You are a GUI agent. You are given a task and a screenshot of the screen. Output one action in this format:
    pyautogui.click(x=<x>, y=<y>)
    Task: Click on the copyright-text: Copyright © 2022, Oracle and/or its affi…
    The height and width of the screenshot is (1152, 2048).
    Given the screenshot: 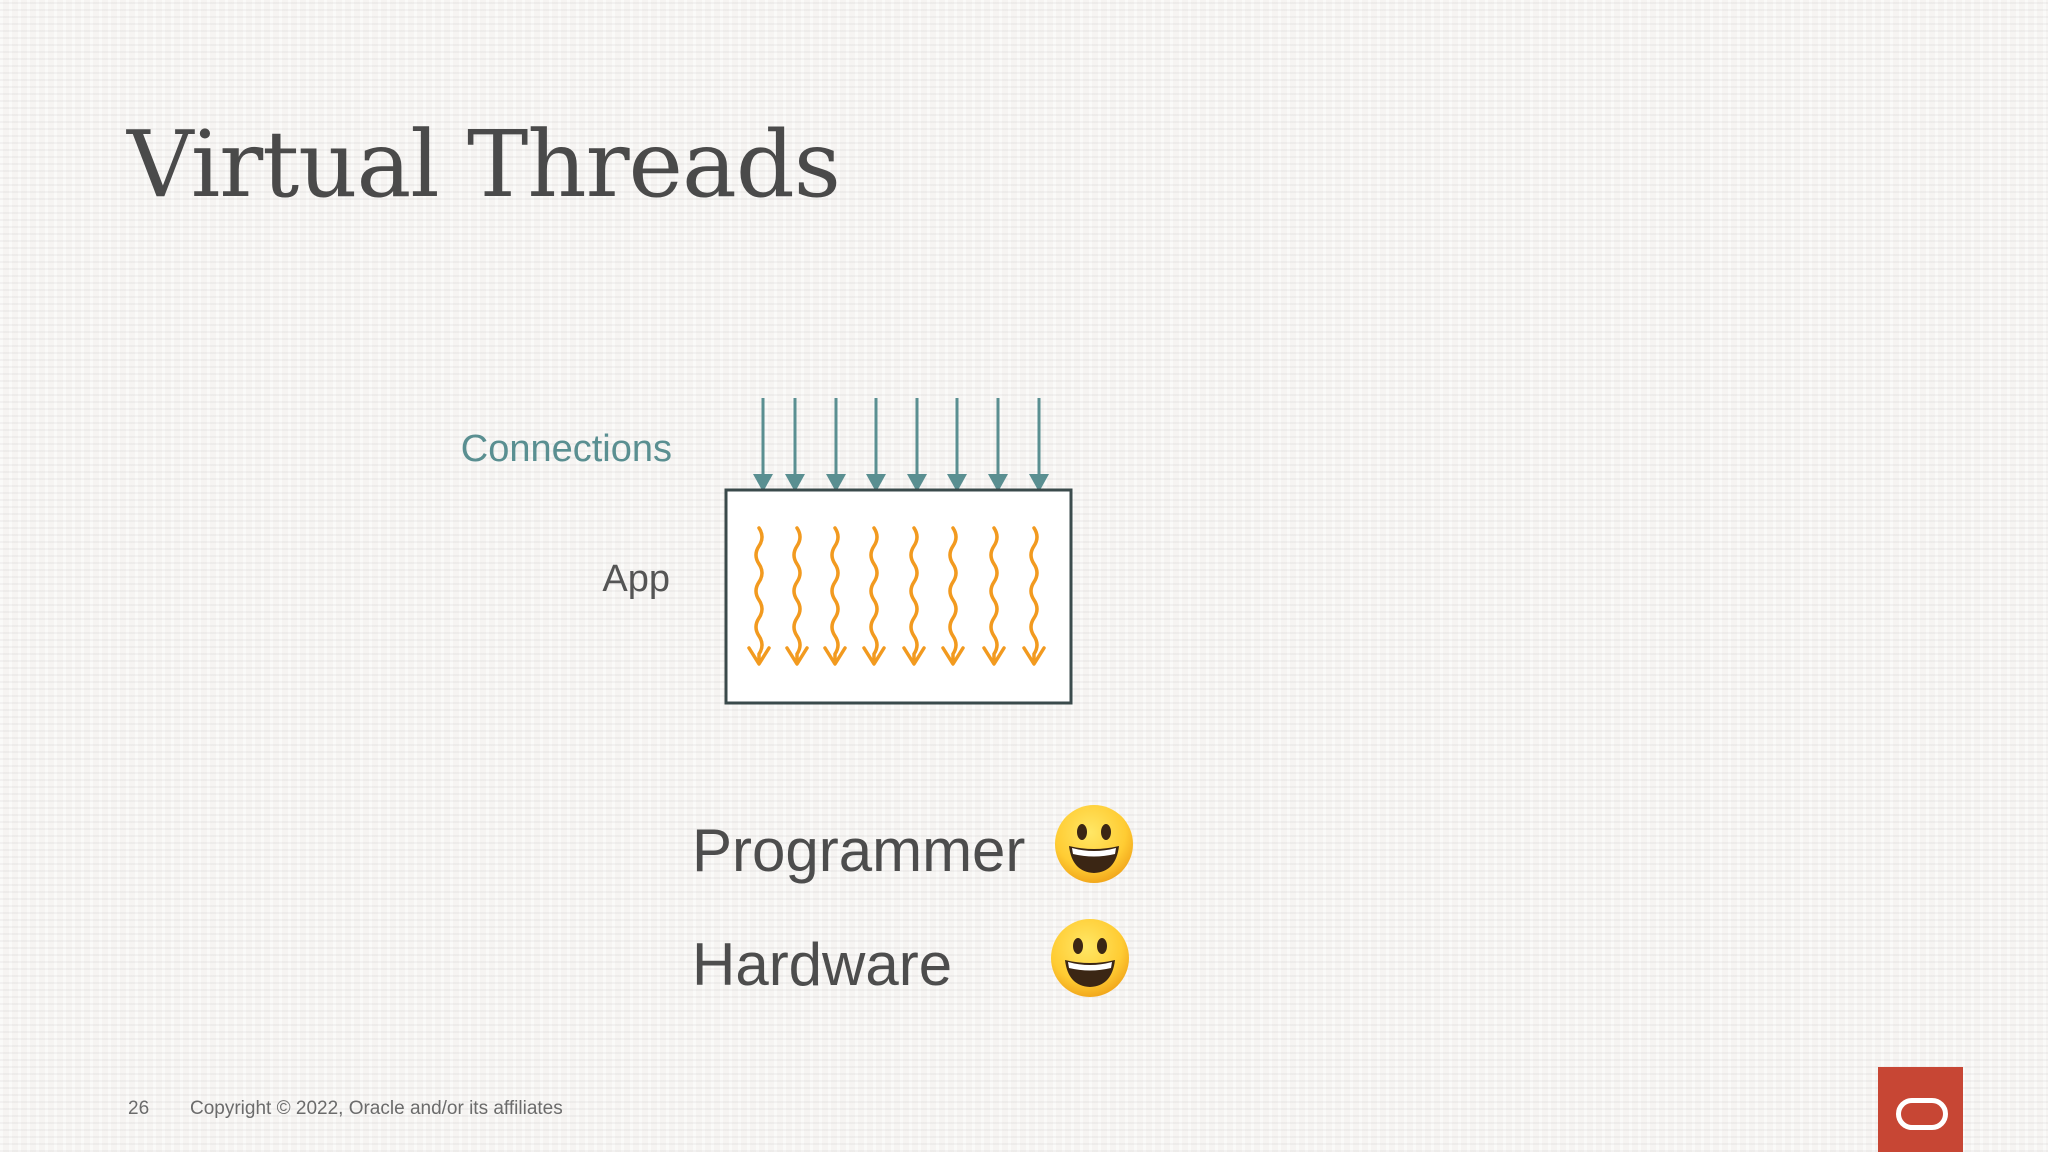 What is the action you would take?
    pyautogui.click(x=376, y=1108)
    